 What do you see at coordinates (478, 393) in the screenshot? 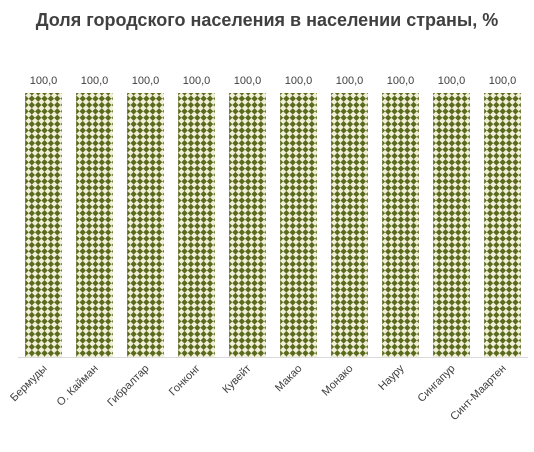
I see `x-tick-label: Синт-Маартен` at bounding box center [478, 393].